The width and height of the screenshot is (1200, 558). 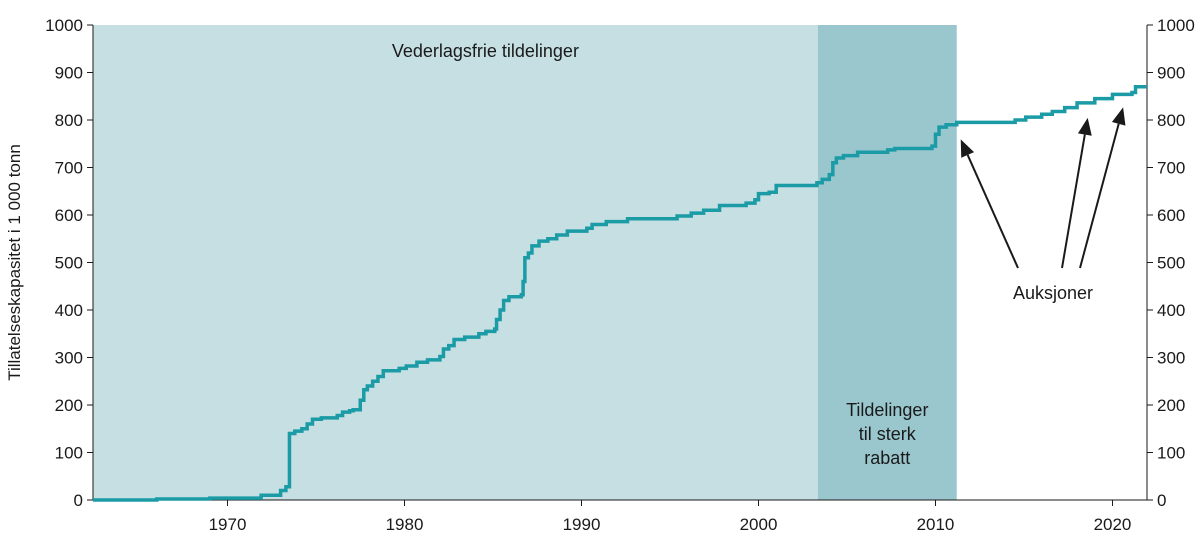 I want to click on y-tick-label-left: 400, so click(x=69, y=310).